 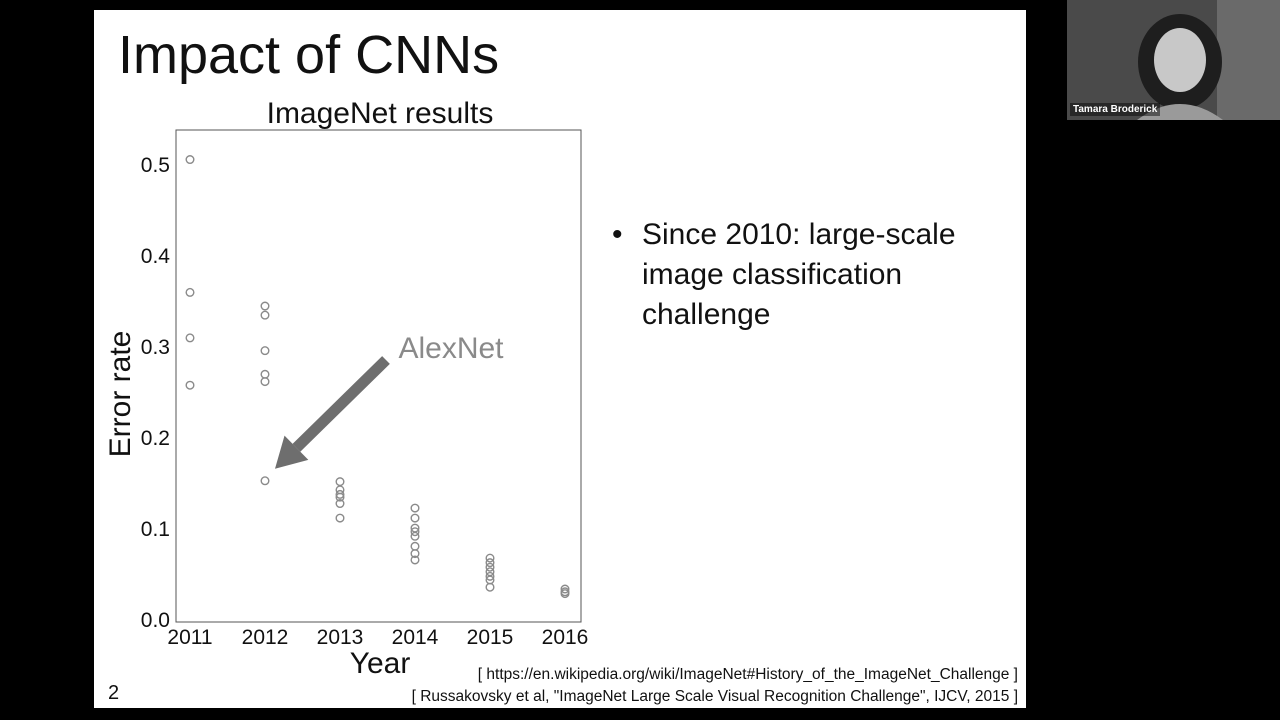 I want to click on x-axis-label: Year, so click(x=380, y=663).